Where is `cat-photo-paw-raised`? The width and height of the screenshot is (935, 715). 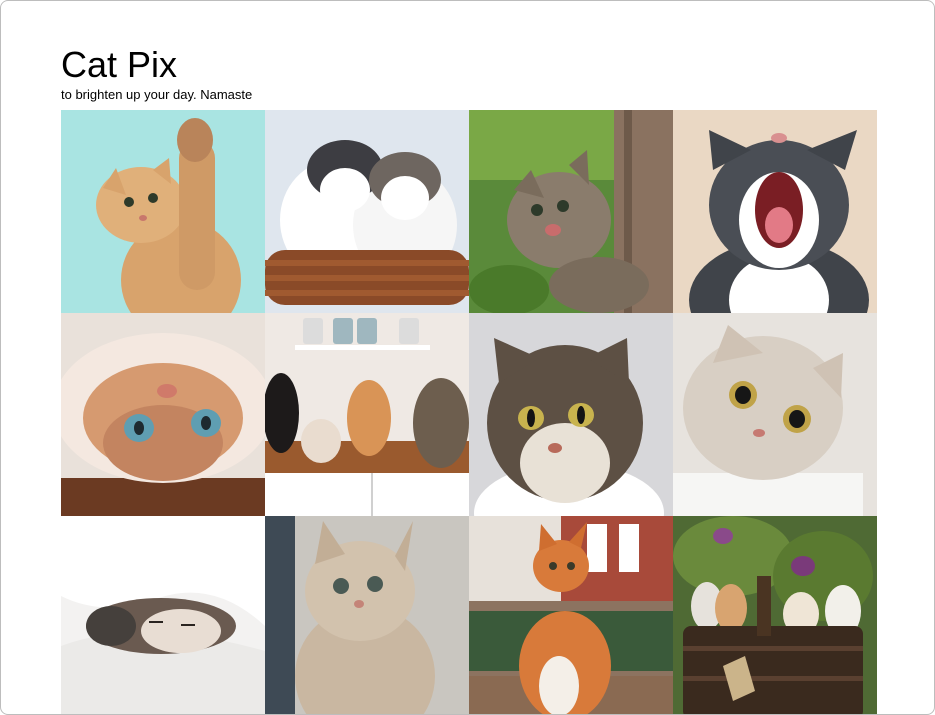
cat-photo-paw-raised is located at coordinates (163, 211).